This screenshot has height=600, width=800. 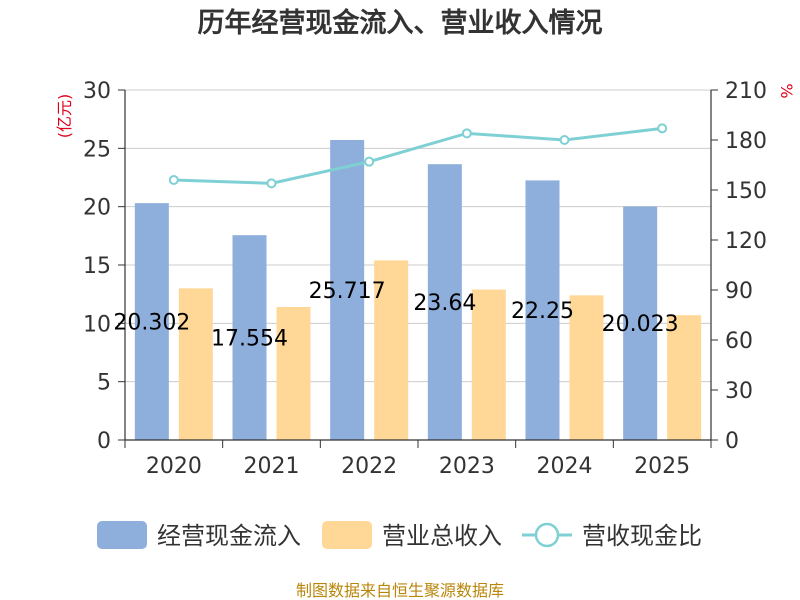 I want to click on legend-swatch-ratio-marker, so click(x=547, y=535).